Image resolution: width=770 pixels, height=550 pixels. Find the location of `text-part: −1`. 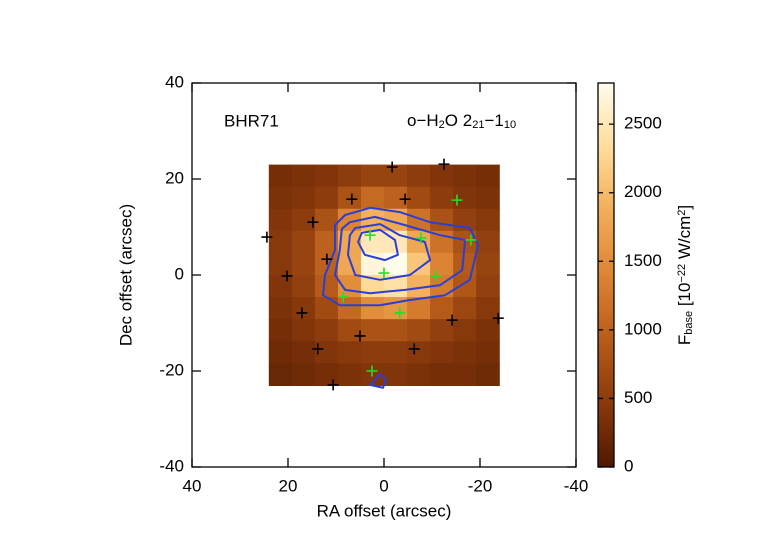

text-part: −1 is located at coordinates (493, 120).